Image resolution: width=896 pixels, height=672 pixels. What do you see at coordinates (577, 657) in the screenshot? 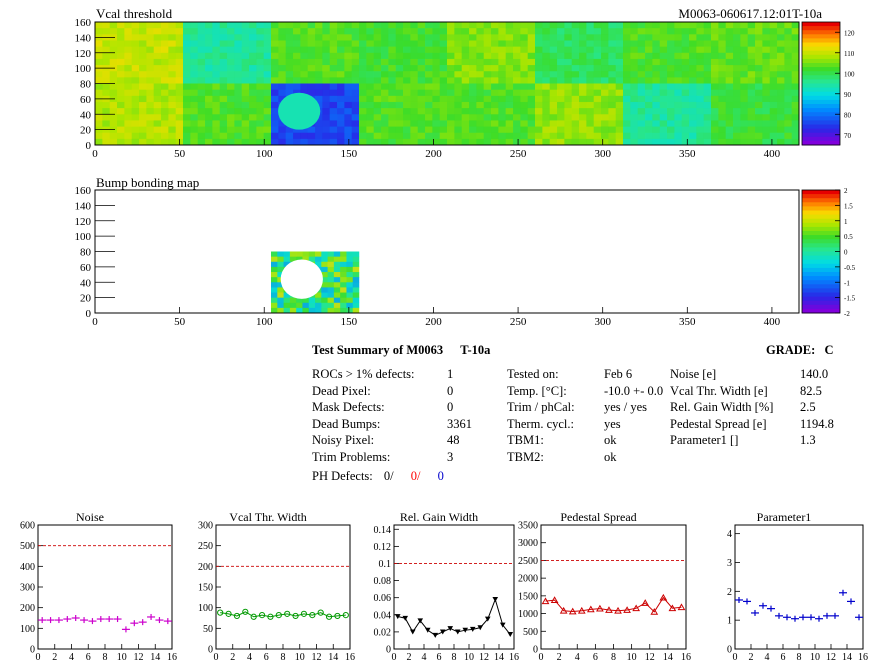
I see `x-tick-label: 4` at bounding box center [577, 657].